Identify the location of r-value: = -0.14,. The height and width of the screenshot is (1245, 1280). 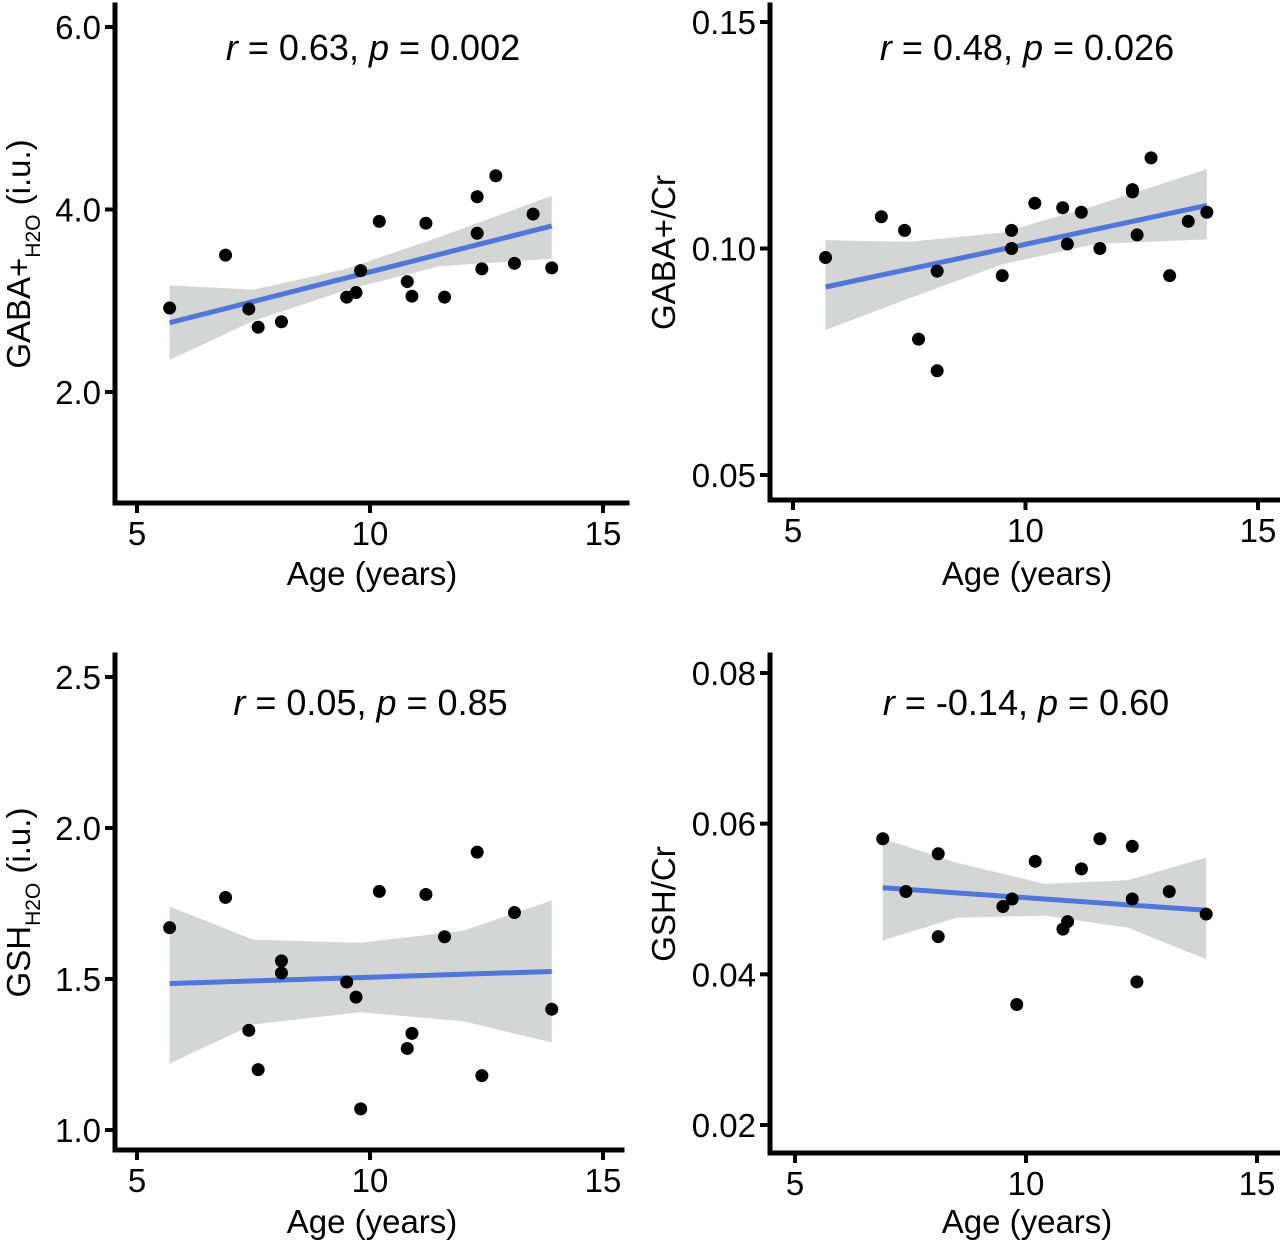
(966, 702).